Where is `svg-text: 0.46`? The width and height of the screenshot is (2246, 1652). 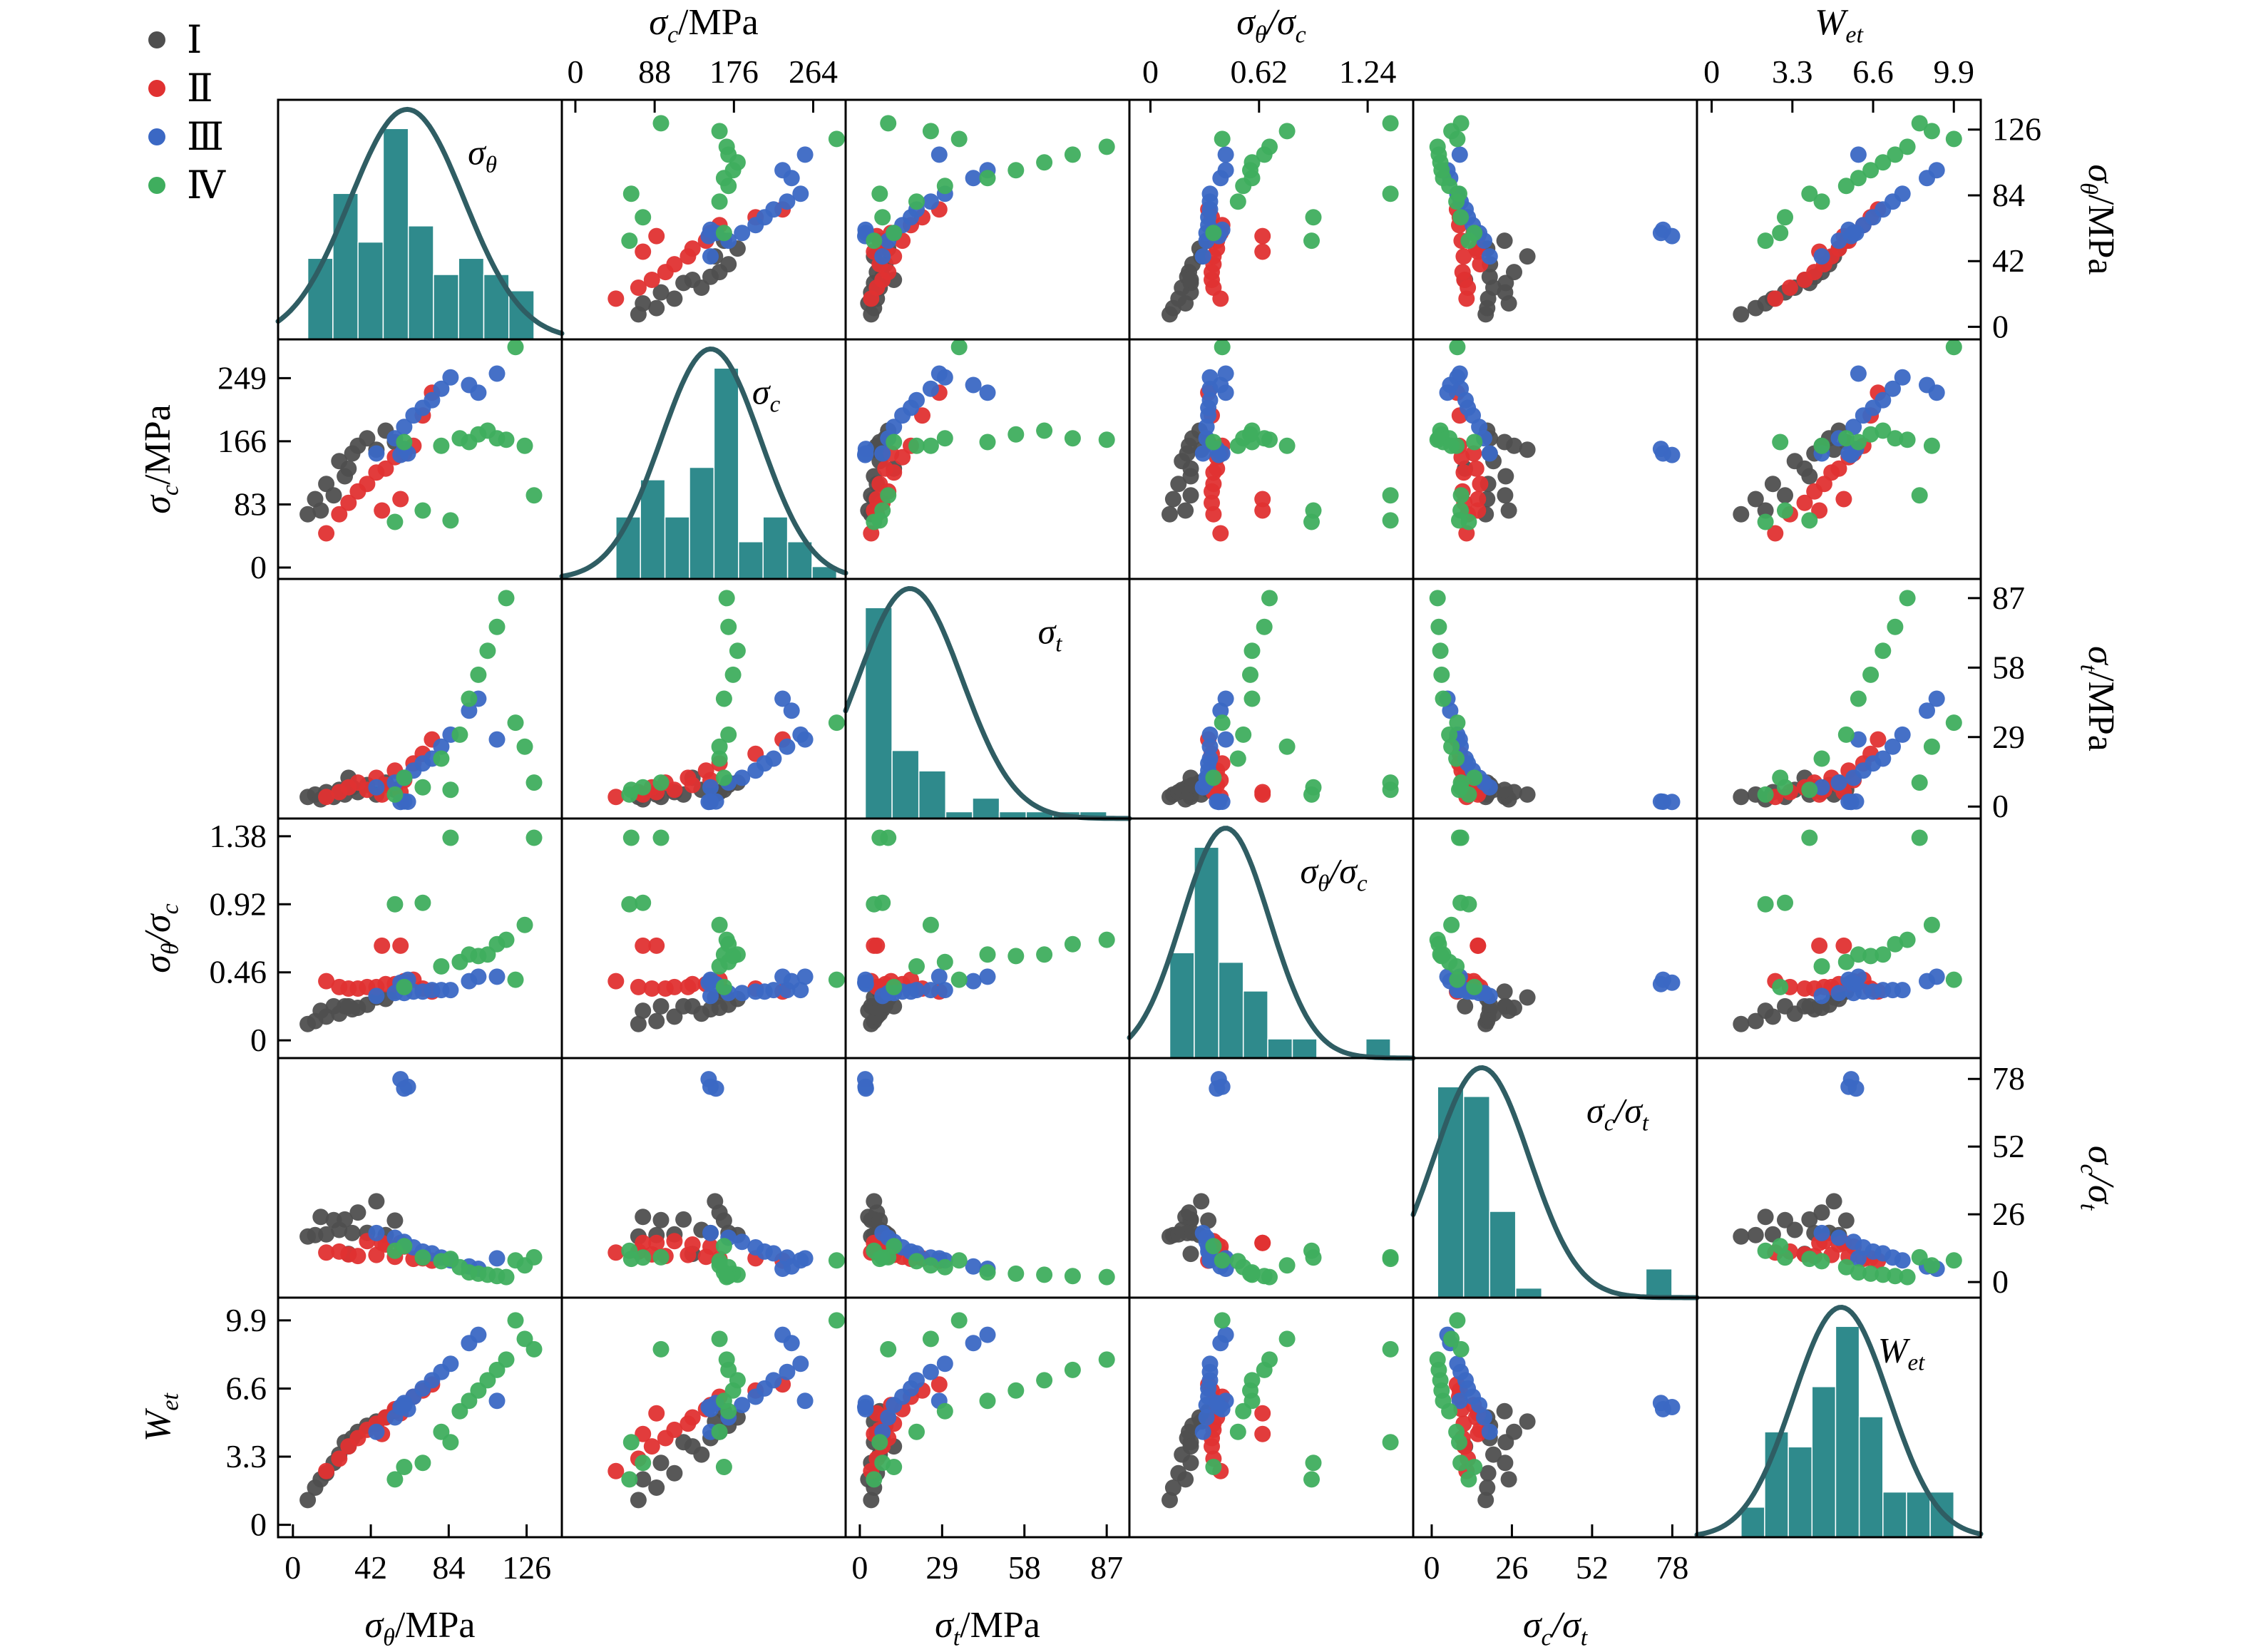
svg-text: 0.46 is located at coordinates (238, 972).